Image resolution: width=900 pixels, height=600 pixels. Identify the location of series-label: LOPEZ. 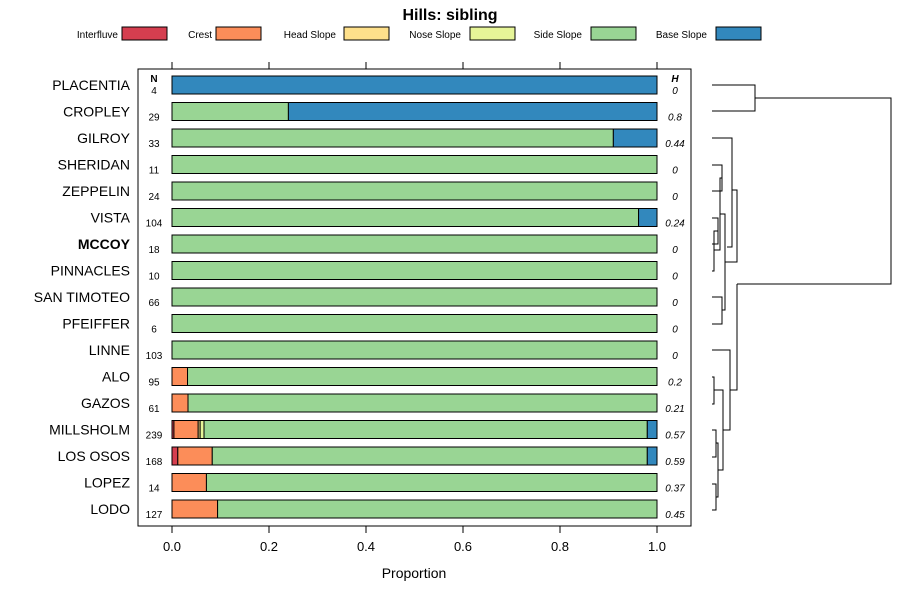
(107, 483).